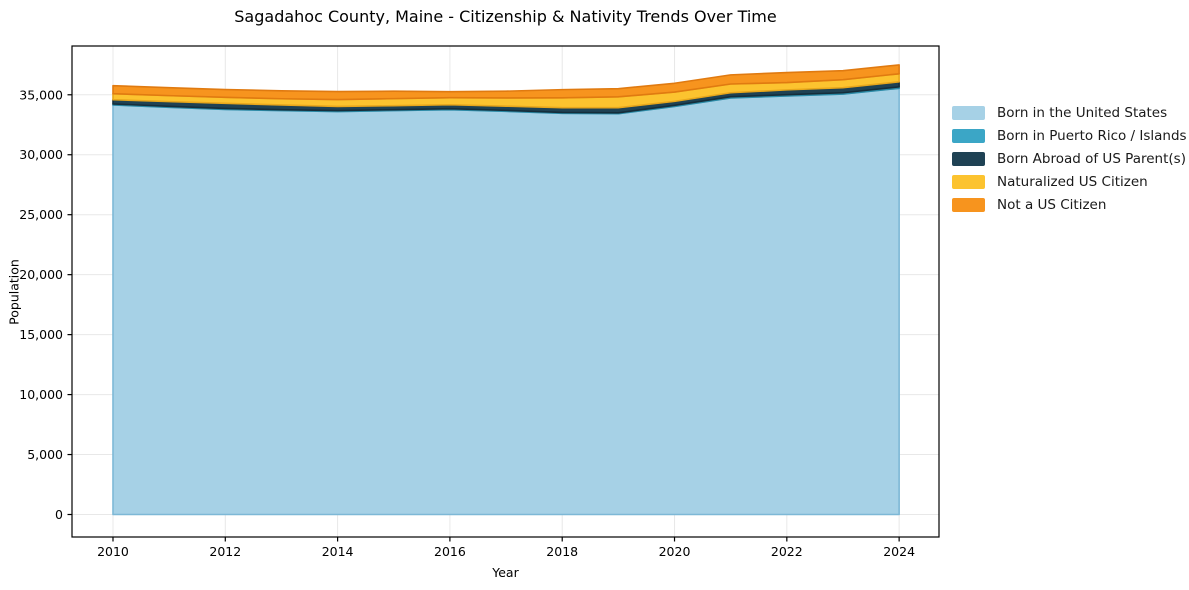 The width and height of the screenshot is (1189, 590). I want to click on y-tick-label: 30,000, so click(41, 154).